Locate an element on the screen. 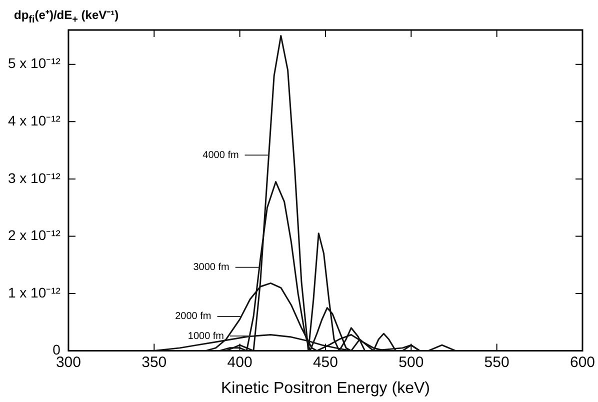 This screenshot has width=598, height=402. y-tick-label: 2 x 10⁻¹² is located at coordinates (34, 235).